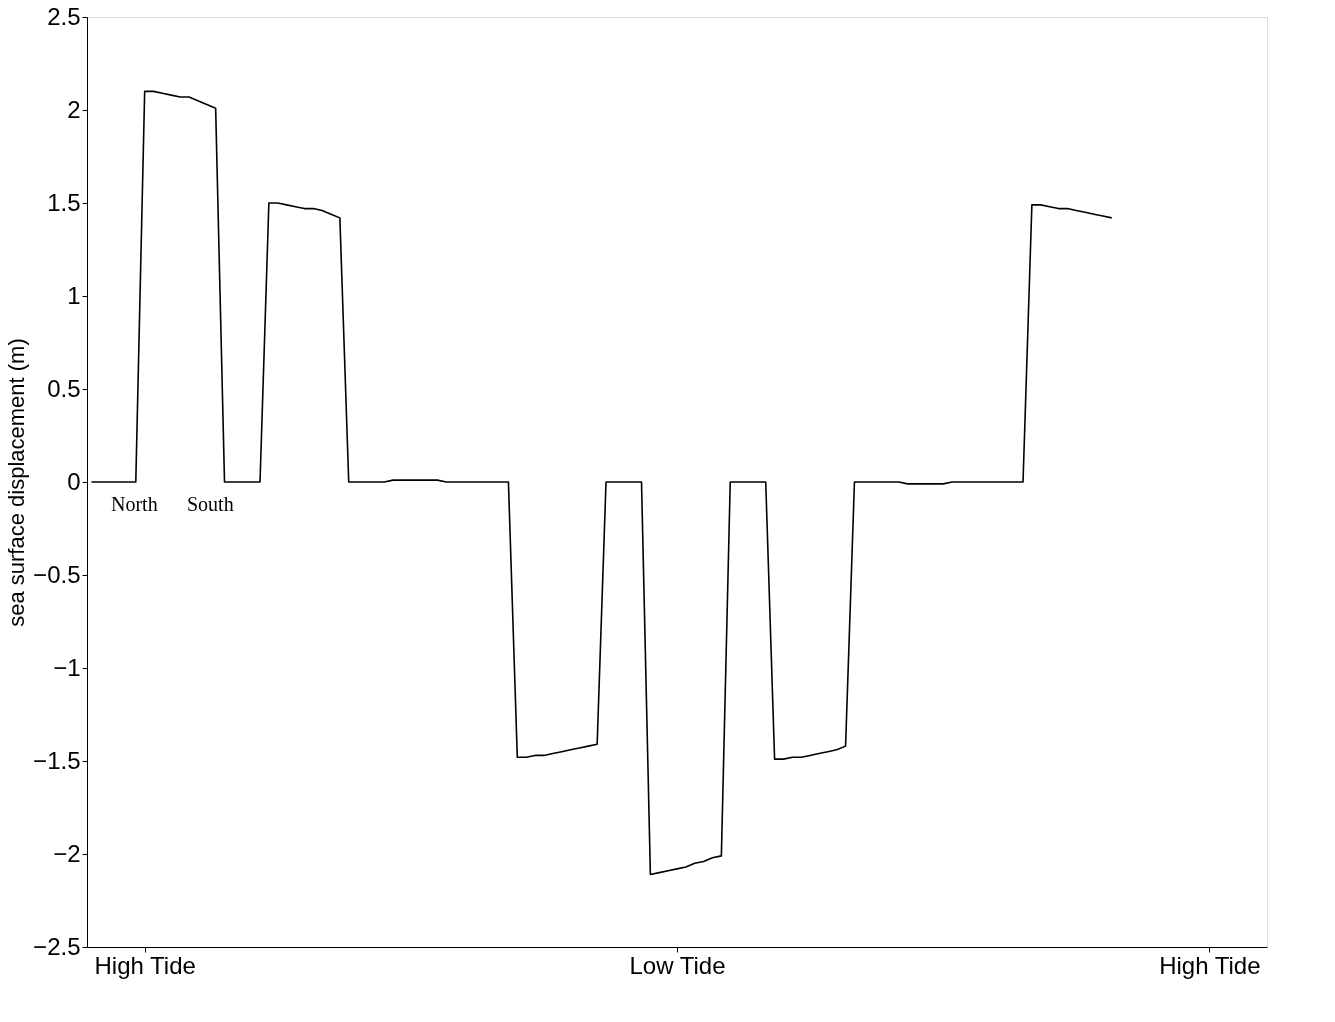 This screenshot has width=1335, height=1022. Describe the element at coordinates (57, 574) in the screenshot. I see `y-tick-label: −0.5` at that location.